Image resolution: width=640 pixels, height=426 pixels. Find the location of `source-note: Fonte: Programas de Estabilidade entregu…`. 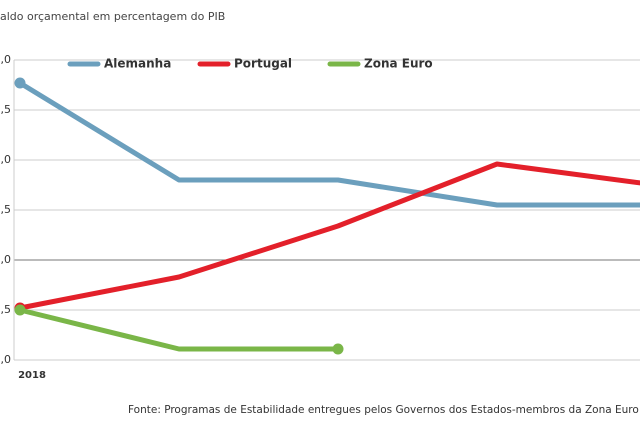

source-note: Fonte: Programas de Estabilidade entregu… is located at coordinates (384, 410).